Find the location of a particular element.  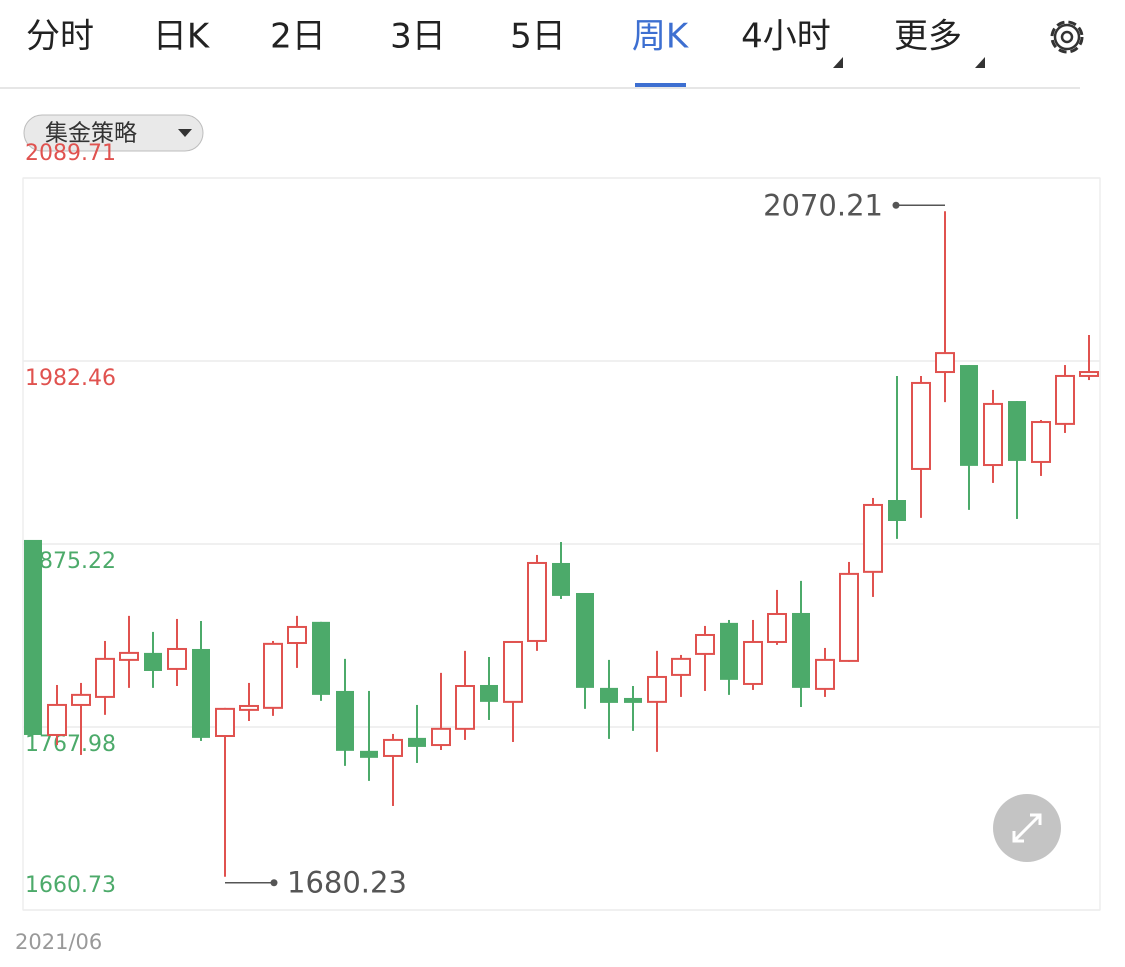

strategy-dropdown: 集金策略 is located at coordinates (113, 133).